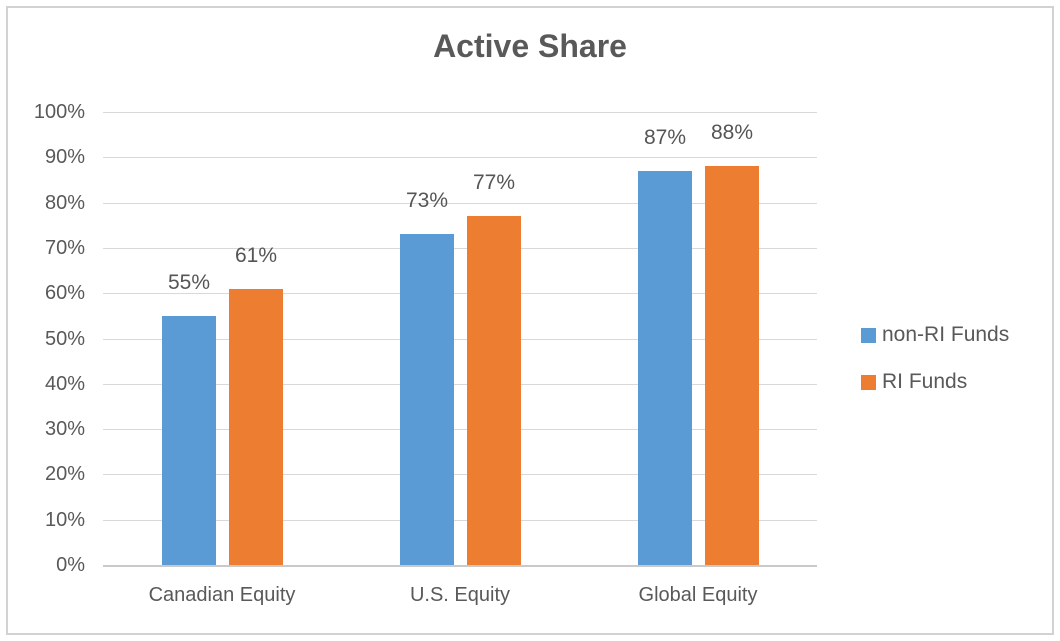 This screenshot has height=641, width=1060. Describe the element at coordinates (64, 339) in the screenshot. I see `y-axis-tick-label: 50%` at that location.